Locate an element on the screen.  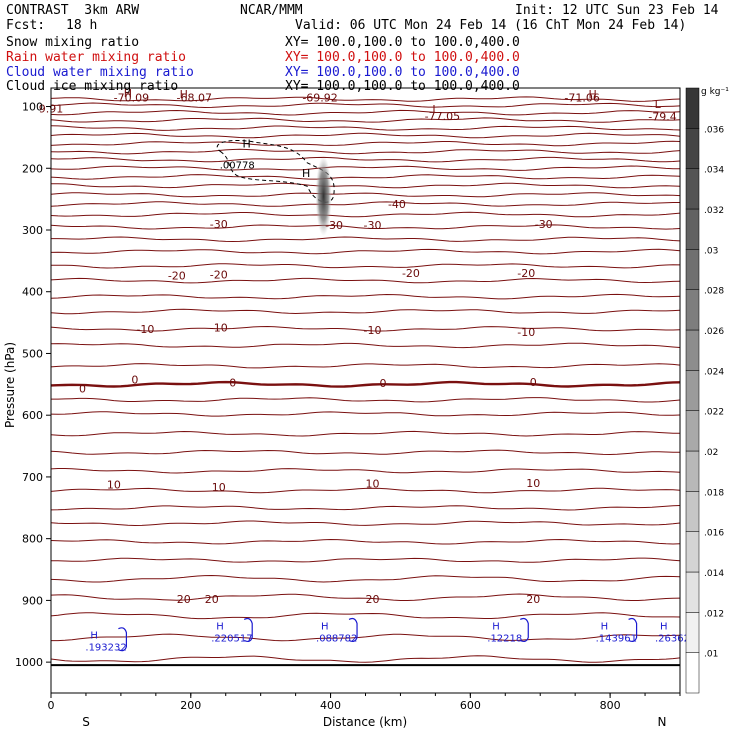
snow-shading is located at coordinates (323, 196).